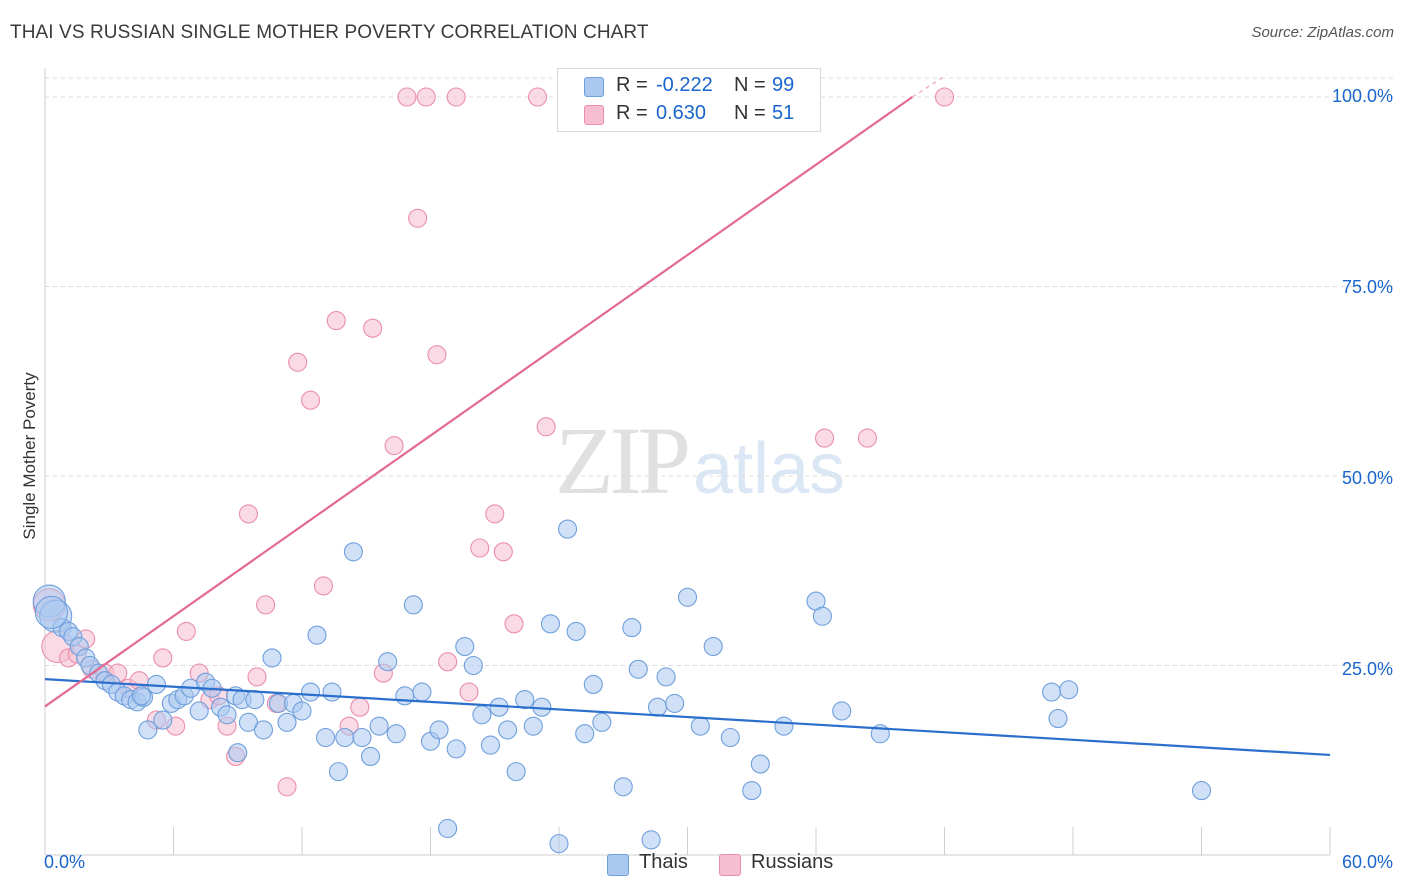 The height and width of the screenshot is (892, 1406). What do you see at coordinates (594, 115) in the screenshot?
I see `russian-swatch` at bounding box center [594, 115].